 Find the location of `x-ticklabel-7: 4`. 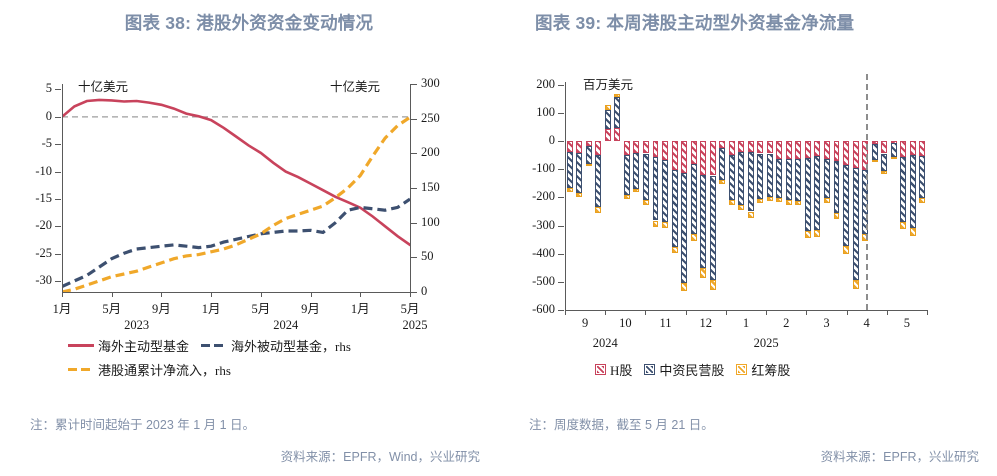

x-ticklabel-7: 4 is located at coordinates (866, 323).